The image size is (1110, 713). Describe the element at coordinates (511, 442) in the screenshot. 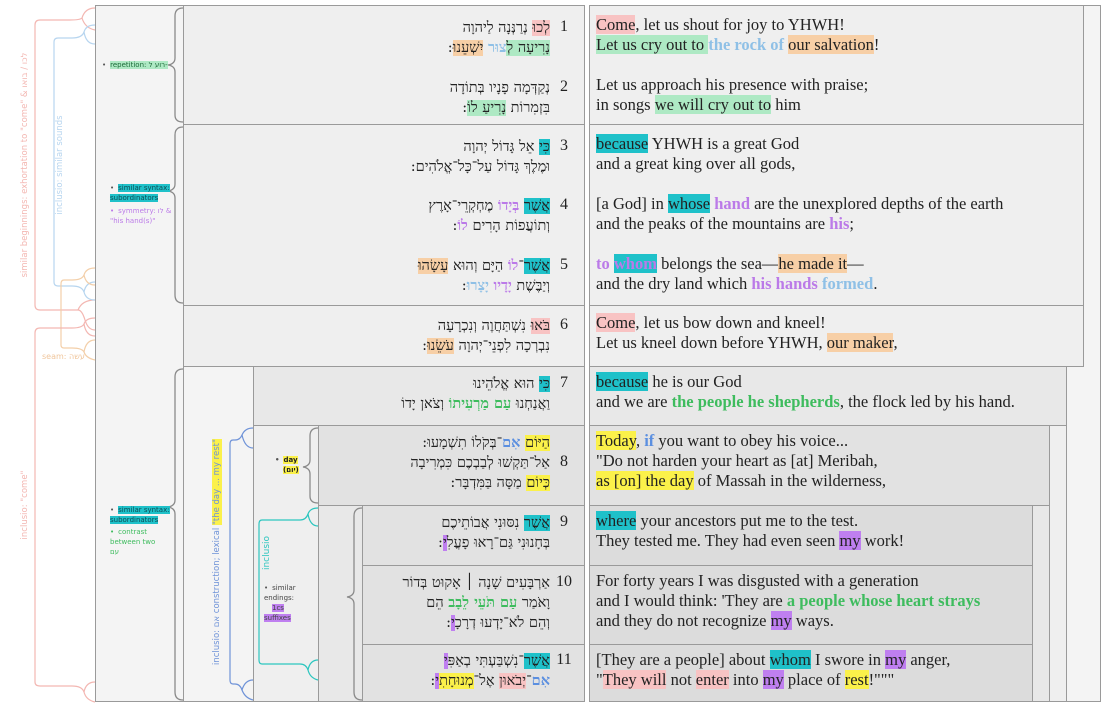

I see `heb-highlight: אִם` at that location.